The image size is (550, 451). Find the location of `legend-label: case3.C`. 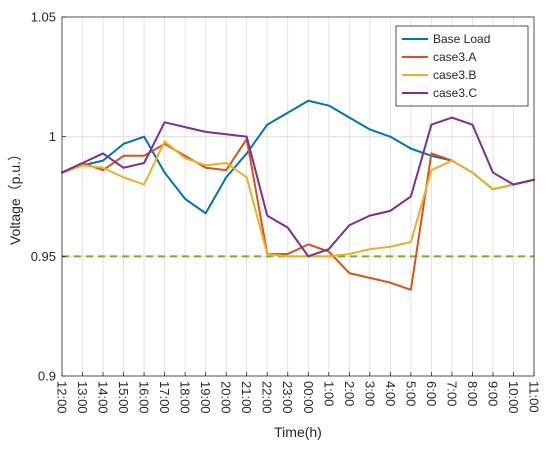

legend-label: case3.C is located at coordinates (455, 93).